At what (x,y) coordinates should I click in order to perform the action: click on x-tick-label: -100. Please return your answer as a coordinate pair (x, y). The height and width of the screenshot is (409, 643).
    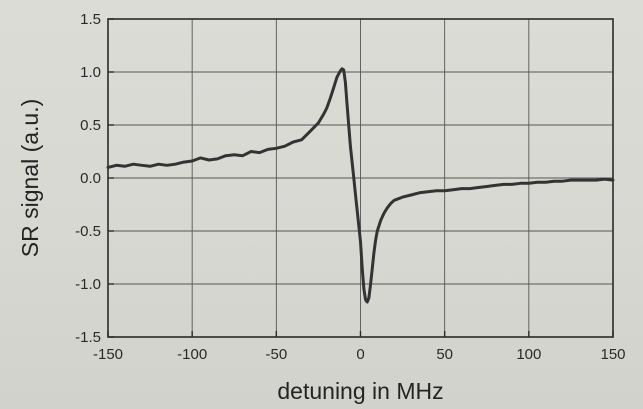
    Looking at the image, I should click on (192, 354).